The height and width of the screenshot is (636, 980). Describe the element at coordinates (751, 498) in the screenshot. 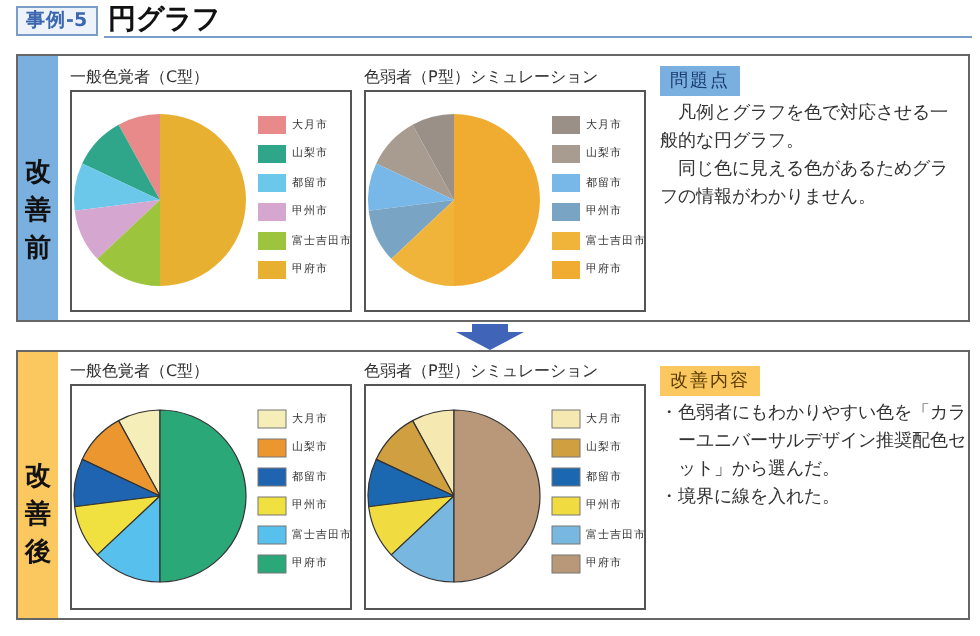

I see `text: ・境界に線を入れた。` at that location.